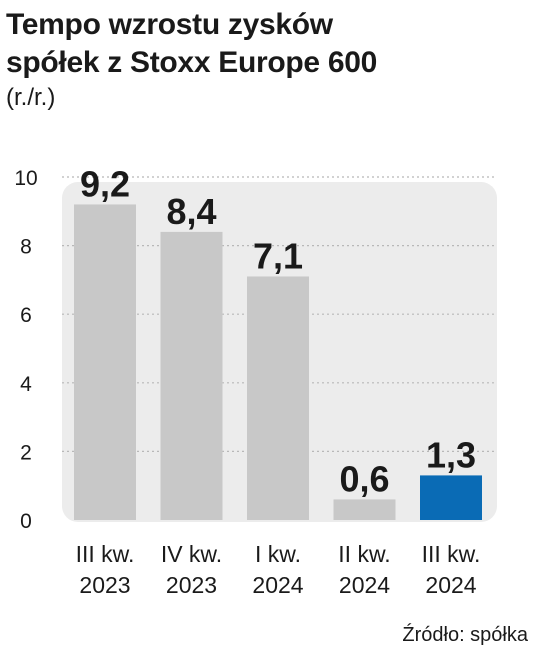  What do you see at coordinates (191, 62) in the screenshot?
I see `chart-title-line-2: spółek z Stoxx Europe 600` at bounding box center [191, 62].